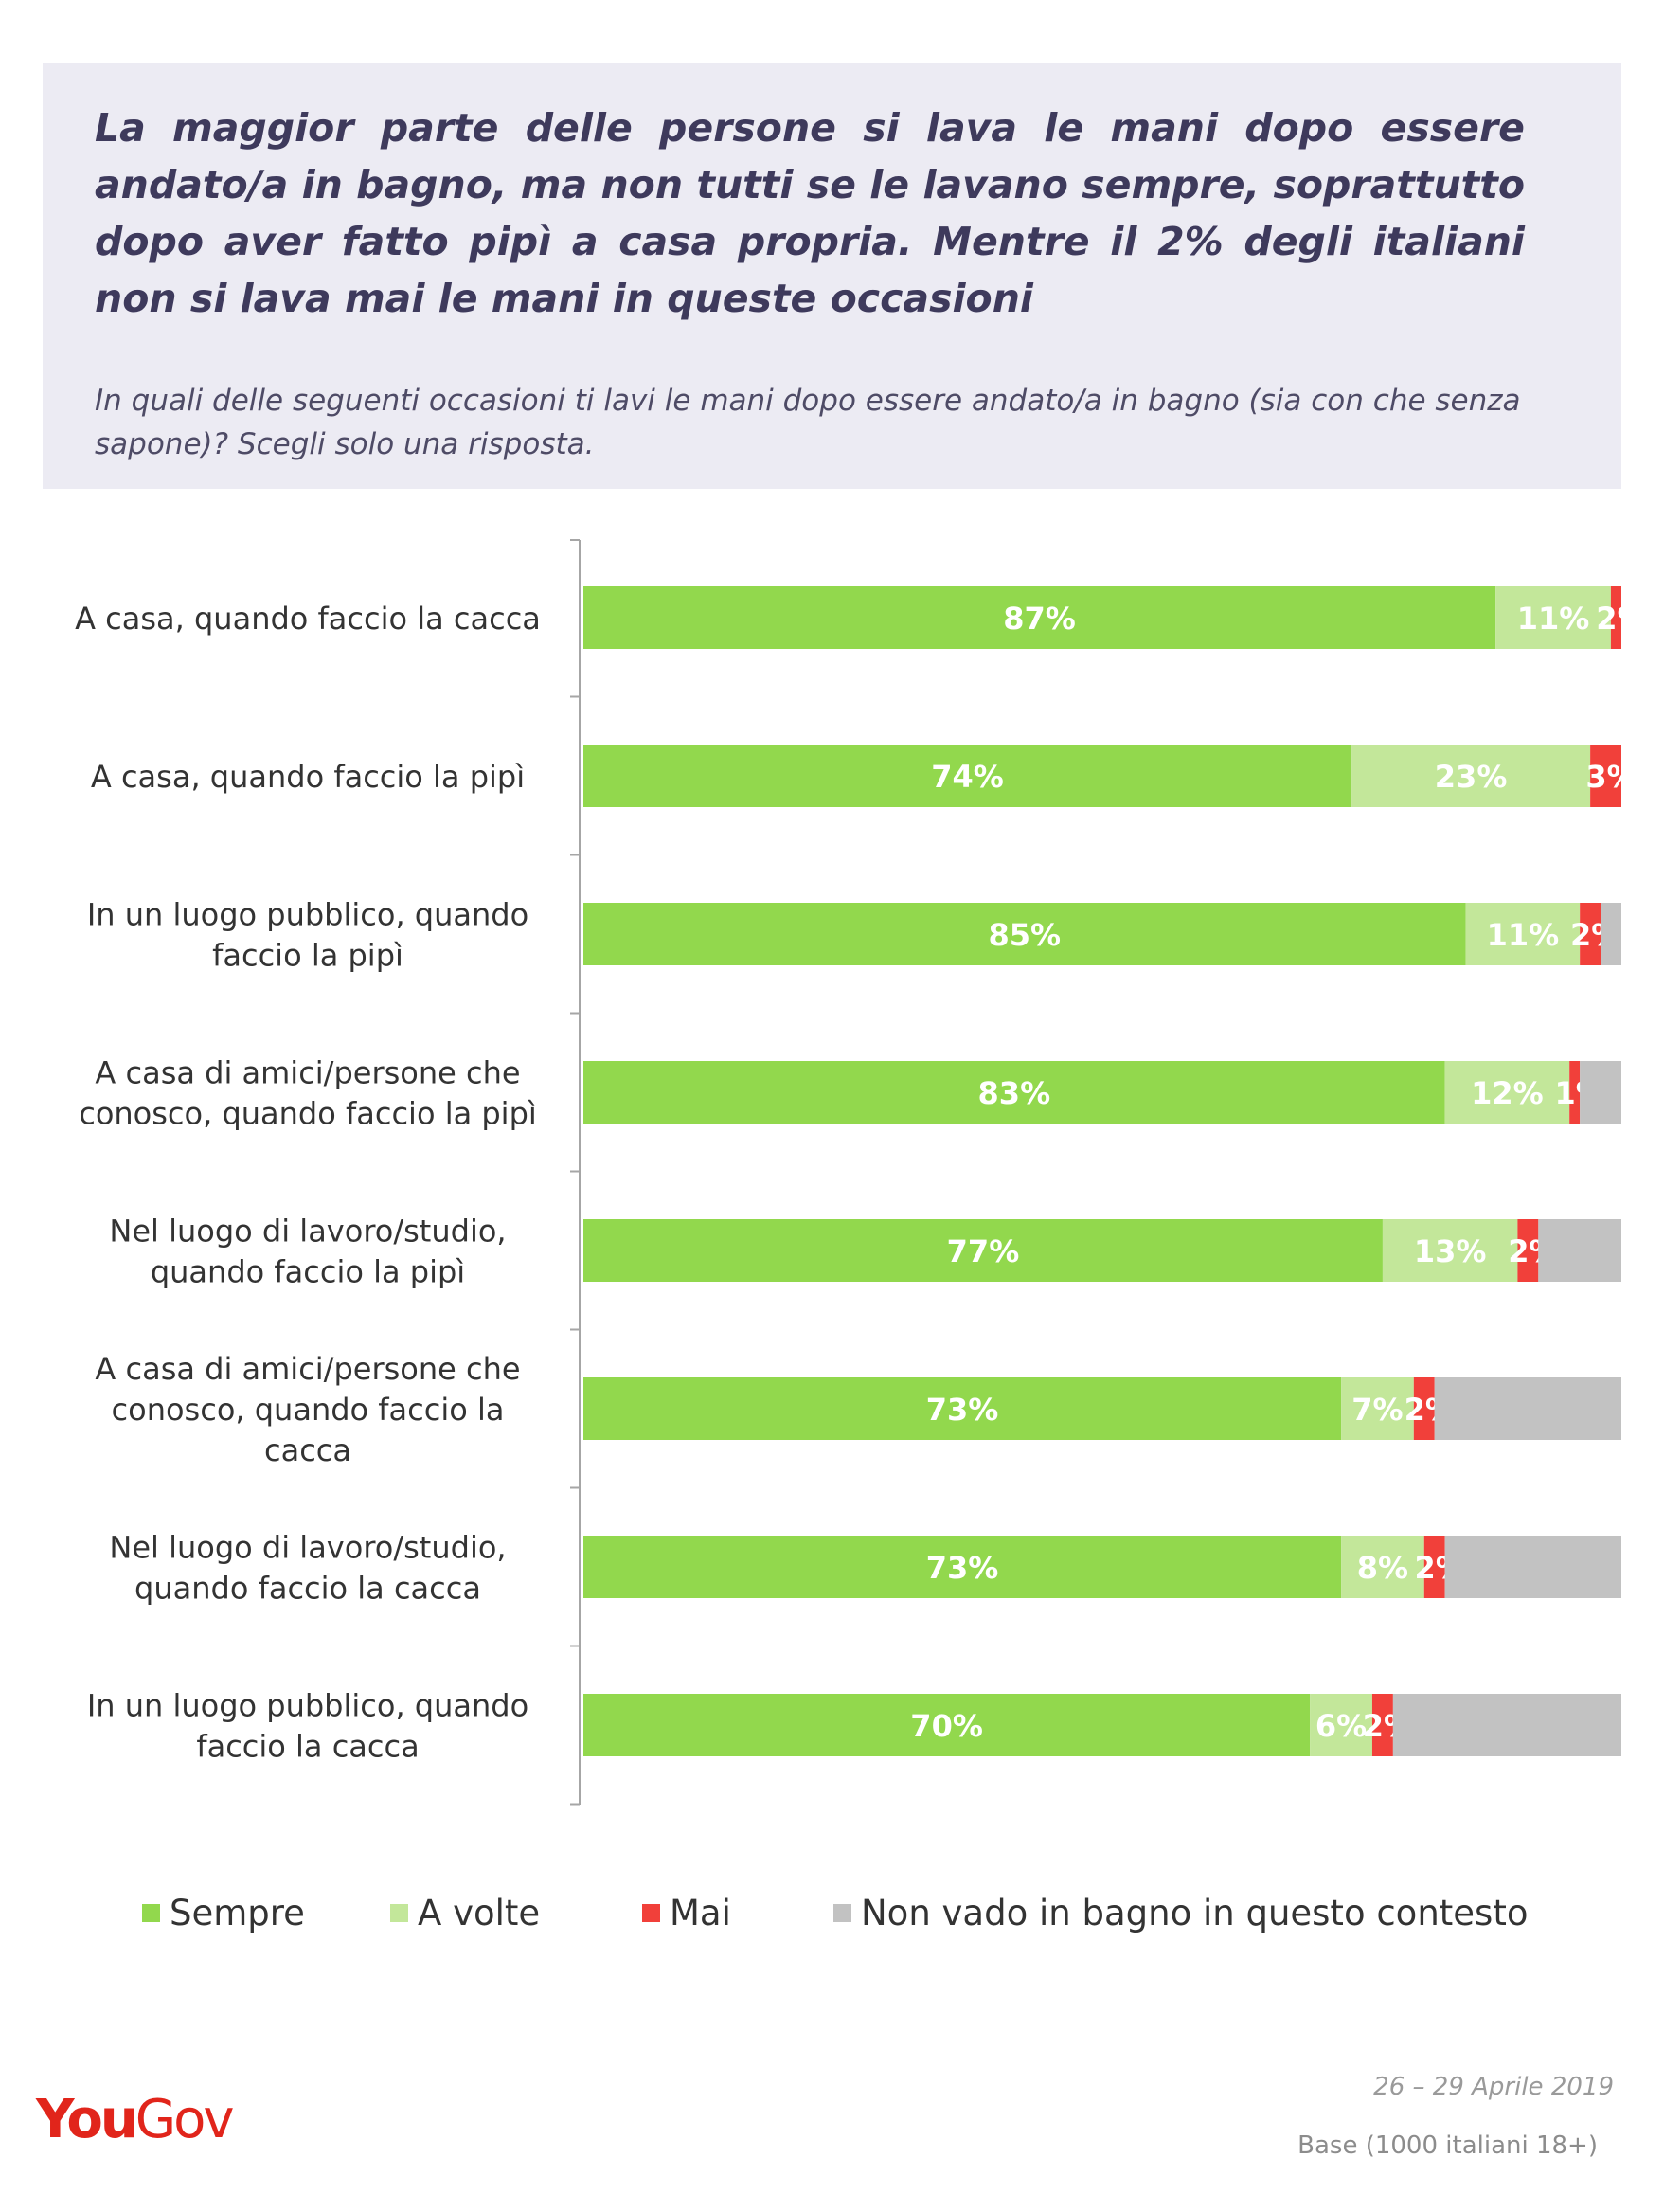 The width and height of the screenshot is (1664, 2212). I want to click on category-label: A casa, quando faccio la cacca, so click(308, 619).